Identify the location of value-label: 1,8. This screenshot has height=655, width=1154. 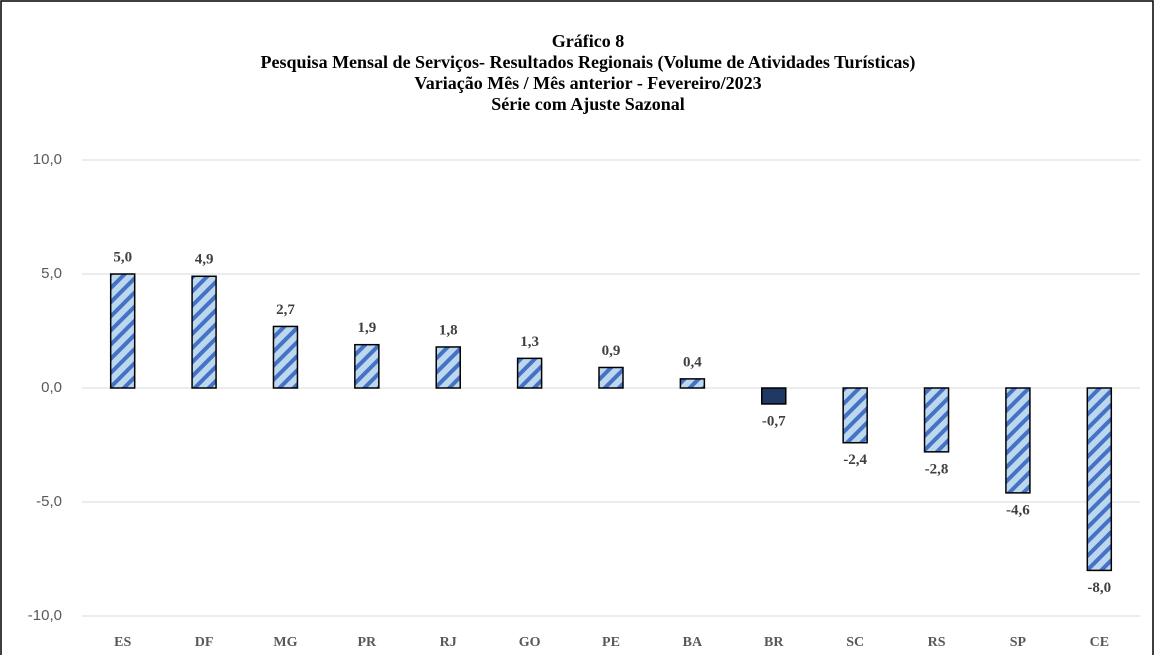
(448, 330).